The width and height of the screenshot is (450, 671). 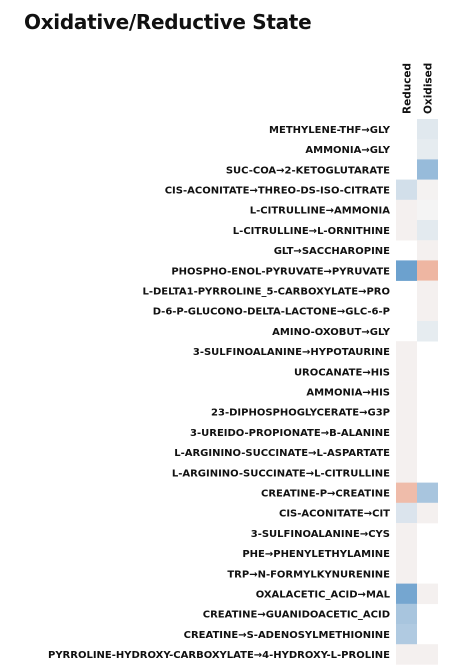 I want to click on row-label: L-CITRULLINE→AMMONIA, so click(x=320, y=211).